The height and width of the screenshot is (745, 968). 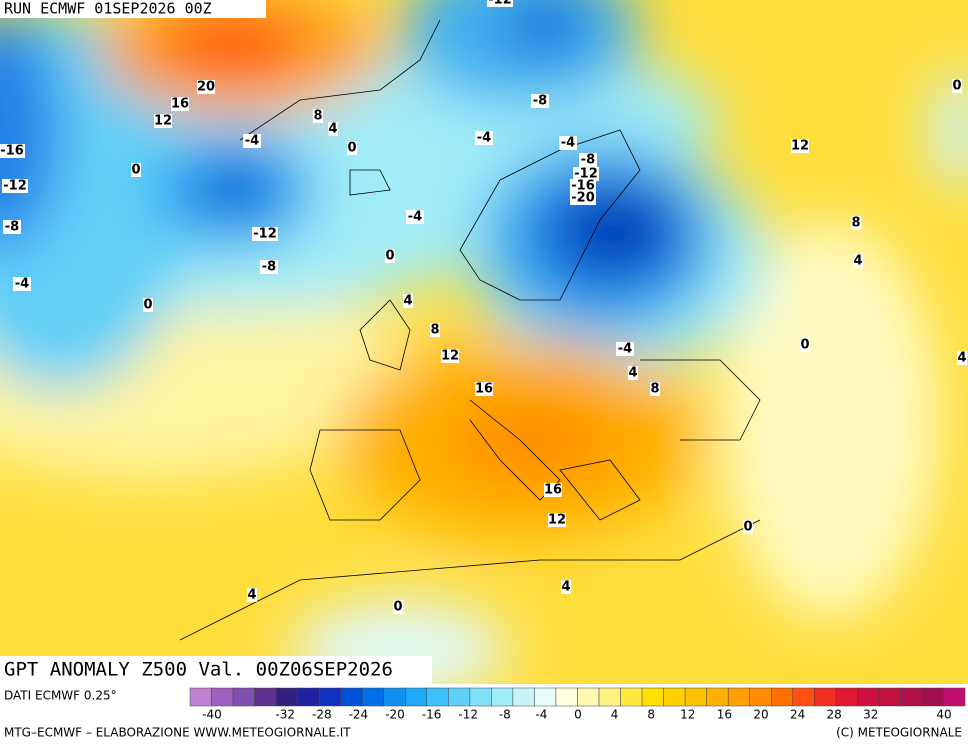 What do you see at coordinates (687, 715) in the screenshot?
I see `colorbar-tick-label: 12` at bounding box center [687, 715].